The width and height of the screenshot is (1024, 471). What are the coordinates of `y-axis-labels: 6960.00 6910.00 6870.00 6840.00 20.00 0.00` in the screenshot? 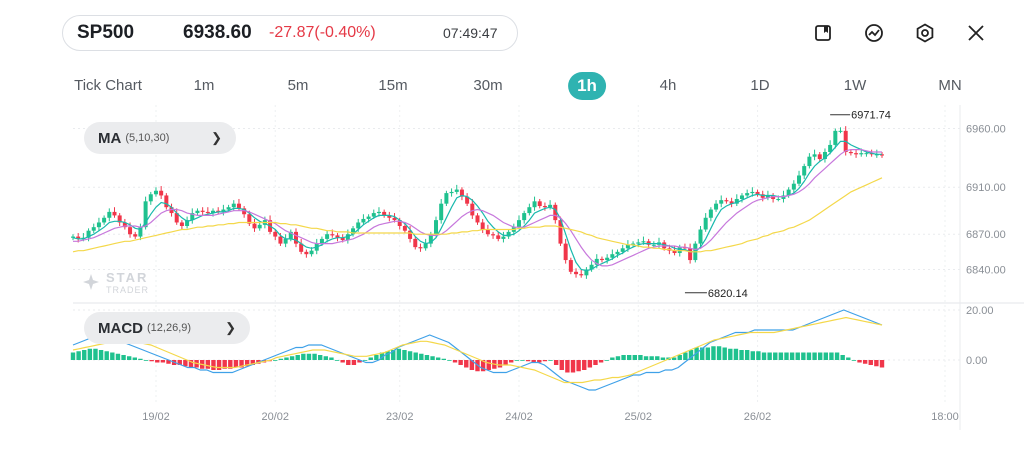 It's located at (986, 245).